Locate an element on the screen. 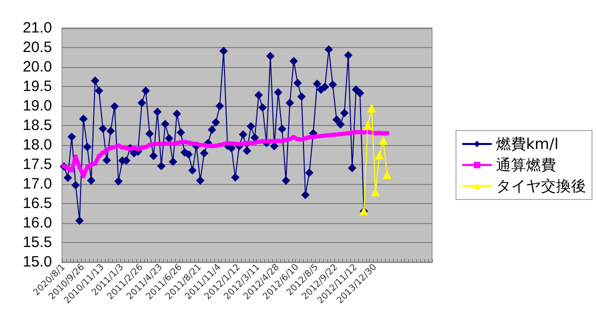 The width and height of the screenshot is (596, 330). y-tick-label: 16.5 is located at coordinates (37, 203).